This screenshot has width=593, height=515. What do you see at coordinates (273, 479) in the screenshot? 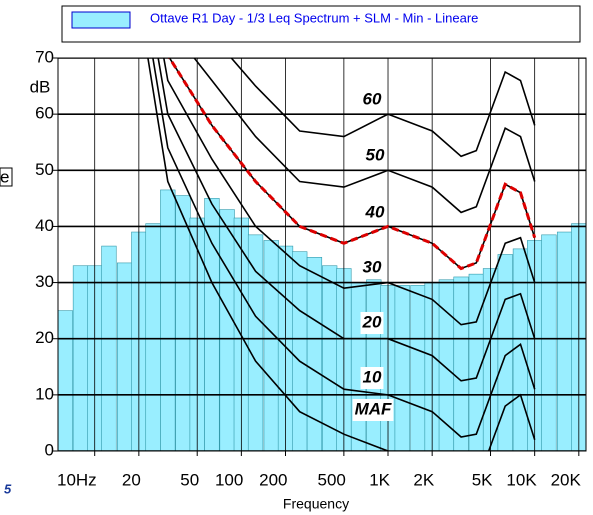
I see `x-tick-label: 200` at bounding box center [273, 479].